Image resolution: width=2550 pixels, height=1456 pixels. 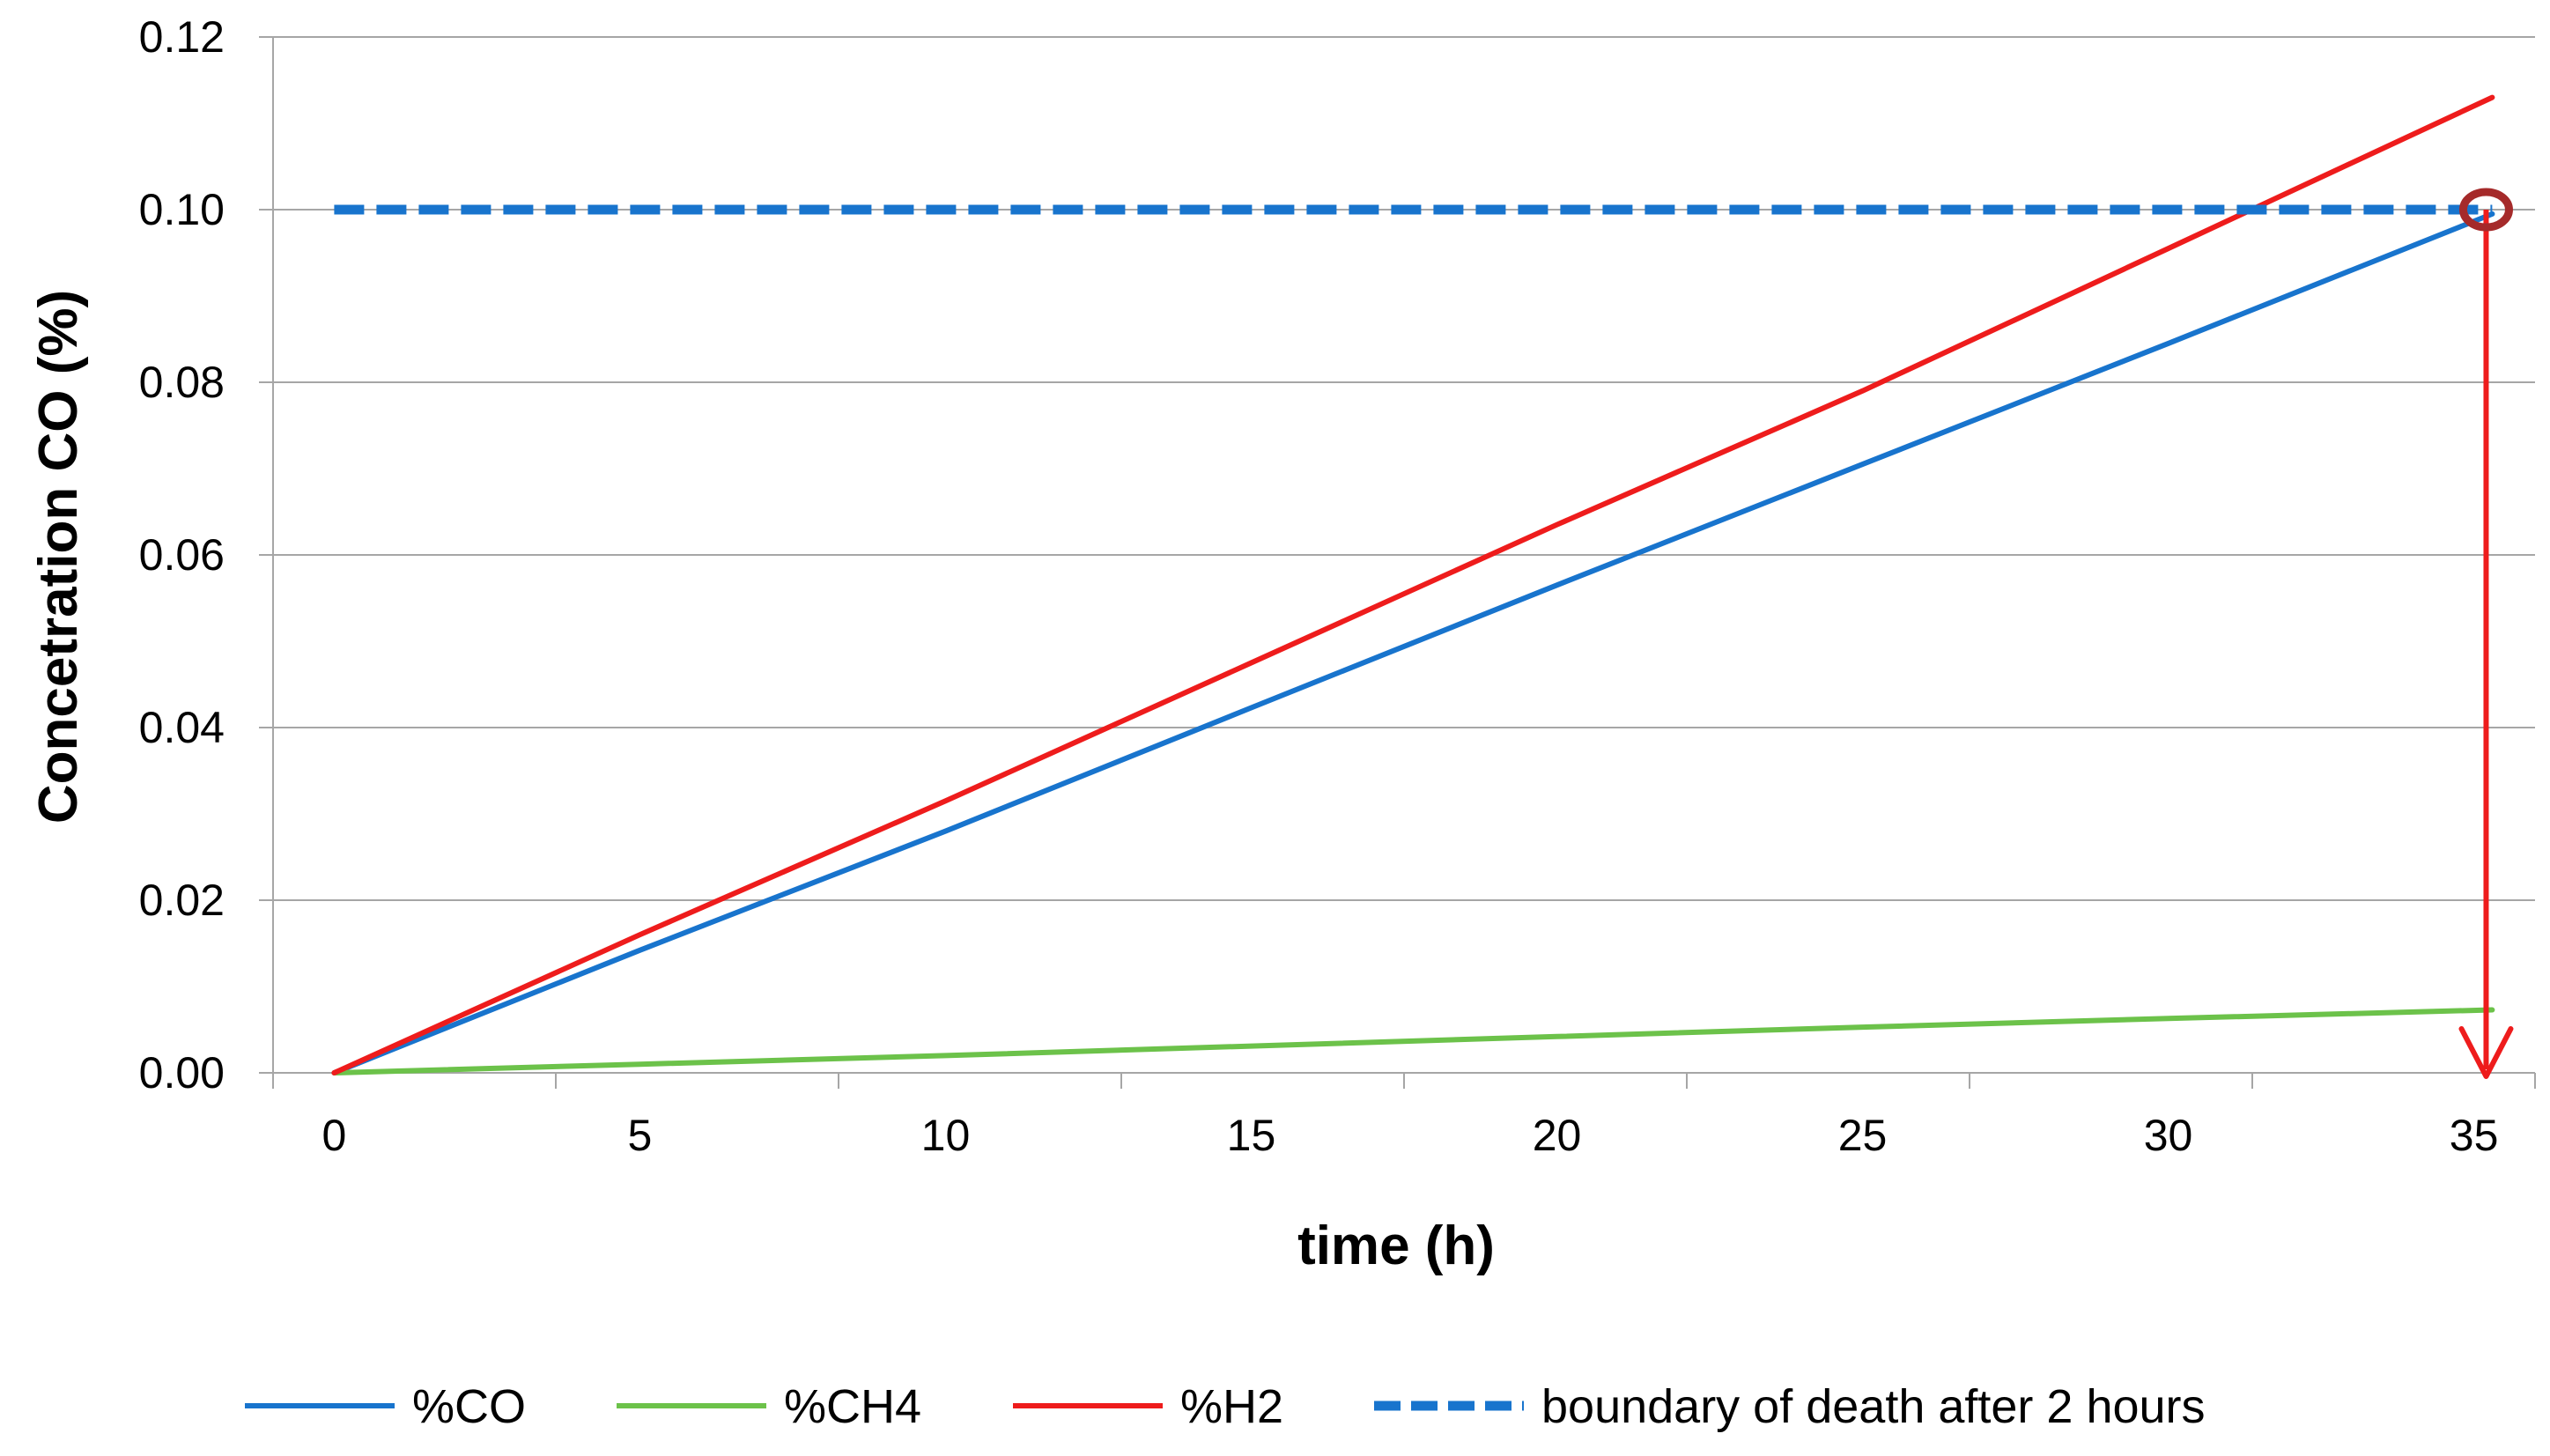 I want to click on arrow-head, so click(x=2486, y=1052).